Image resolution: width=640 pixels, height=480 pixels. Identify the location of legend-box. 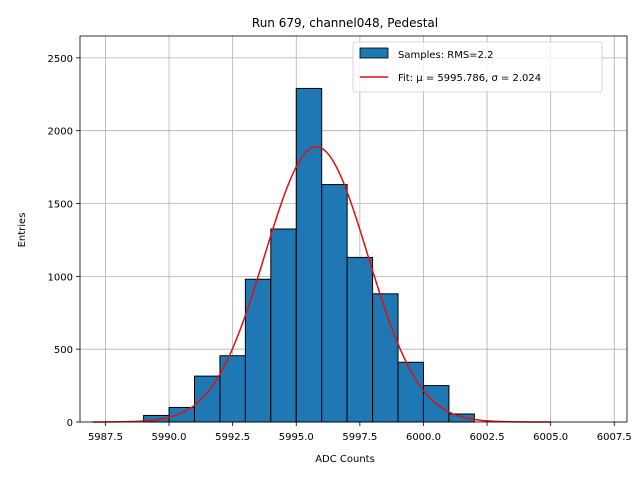
(477, 67).